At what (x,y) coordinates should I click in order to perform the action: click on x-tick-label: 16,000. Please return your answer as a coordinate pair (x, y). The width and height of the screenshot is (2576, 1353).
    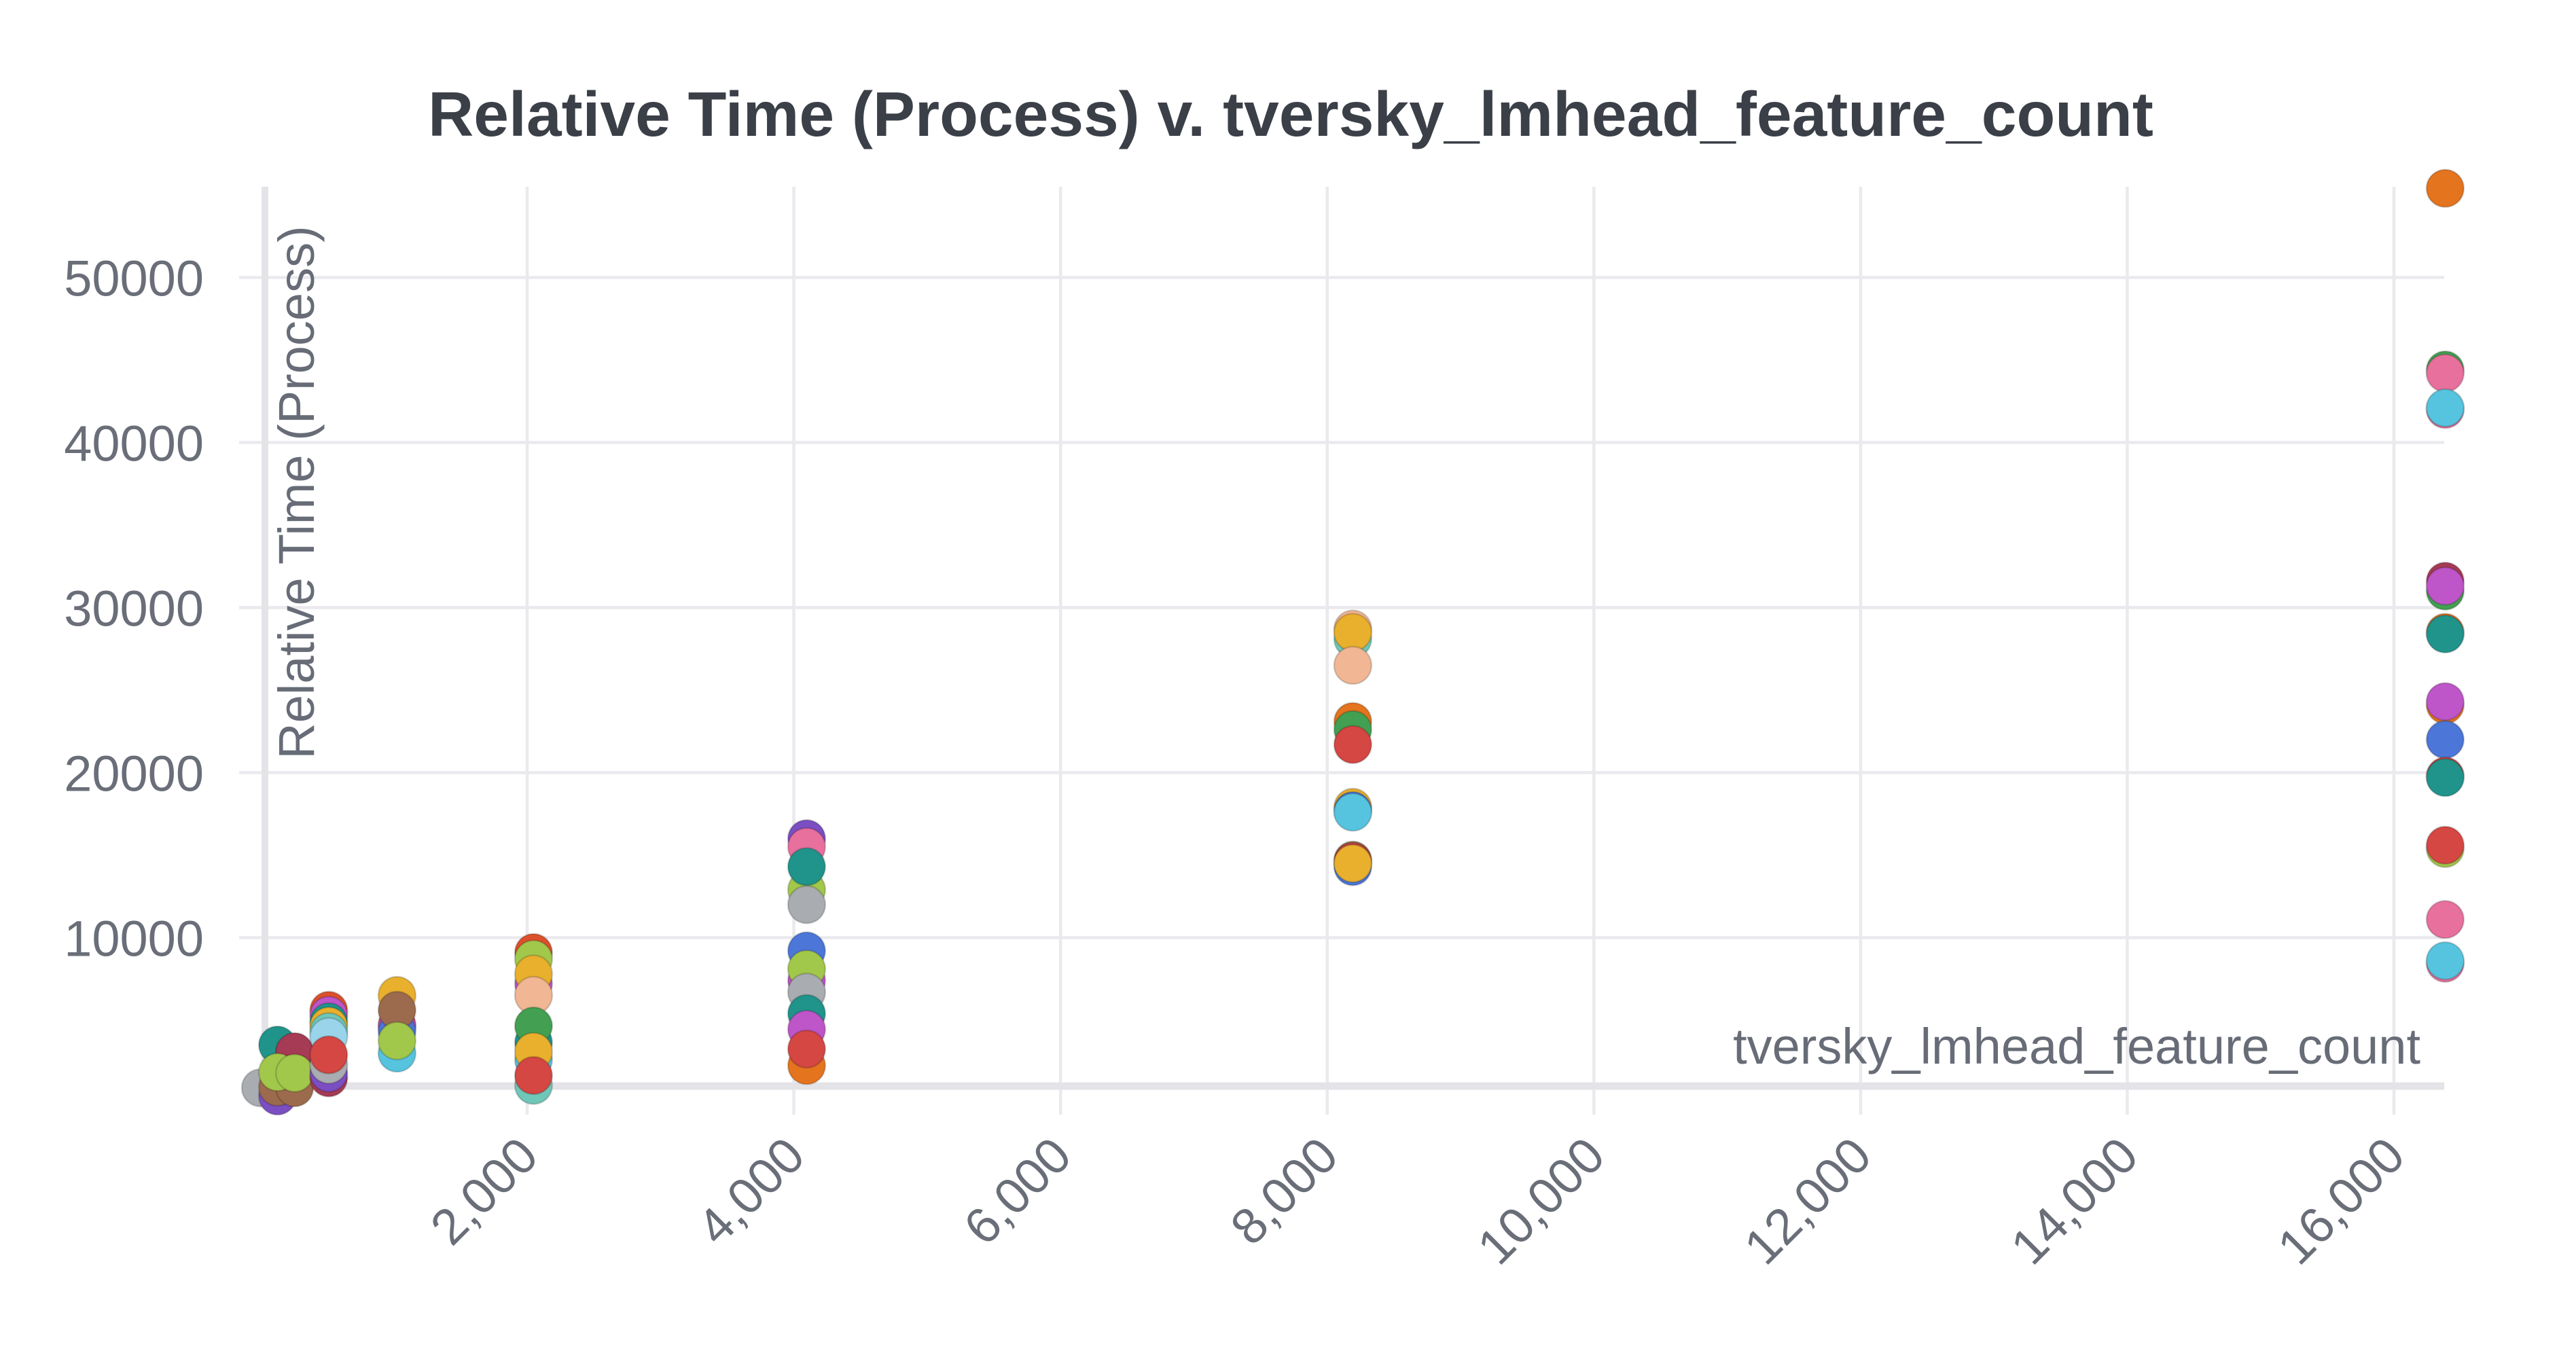
    Looking at the image, I should click on (2341, 1201).